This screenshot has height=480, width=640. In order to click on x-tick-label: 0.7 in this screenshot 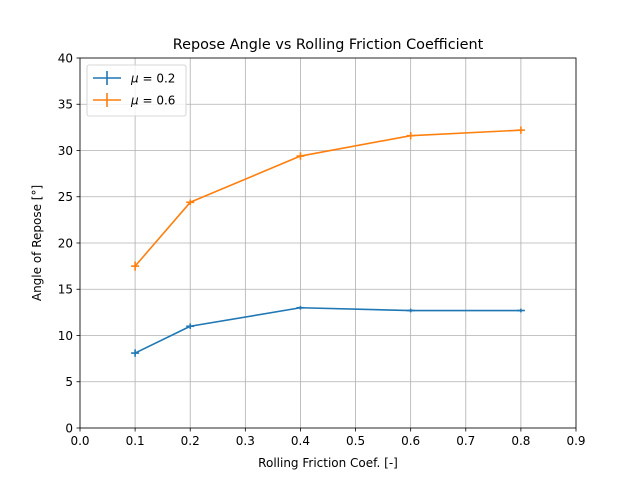, I will do `click(465, 441)`.